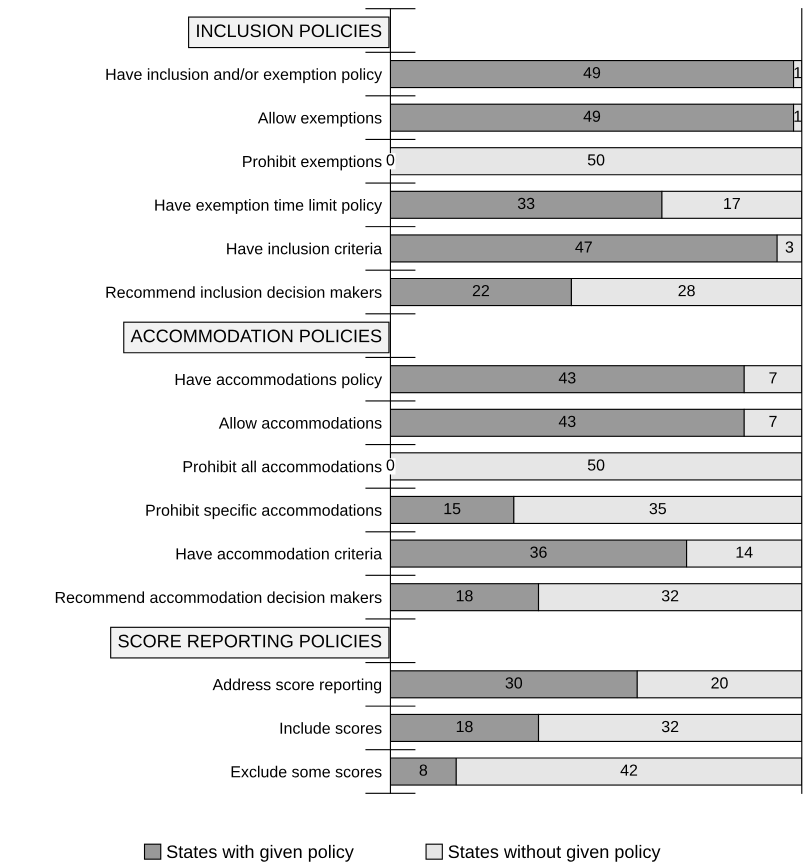 Image resolution: width=805 pixels, height=867 pixels. What do you see at coordinates (554, 853) in the screenshot?
I see `legend-label: States without given policy` at bounding box center [554, 853].